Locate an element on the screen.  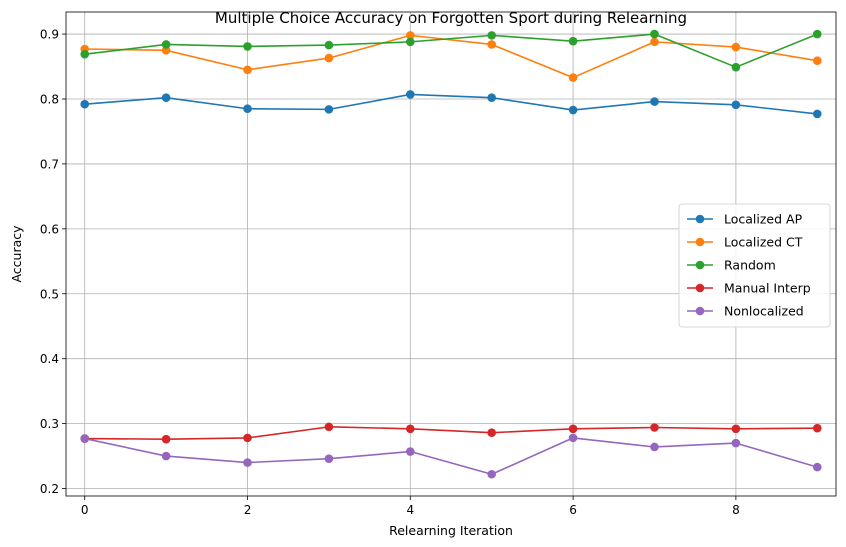
series-line-nonlocalized is located at coordinates (451, 456).